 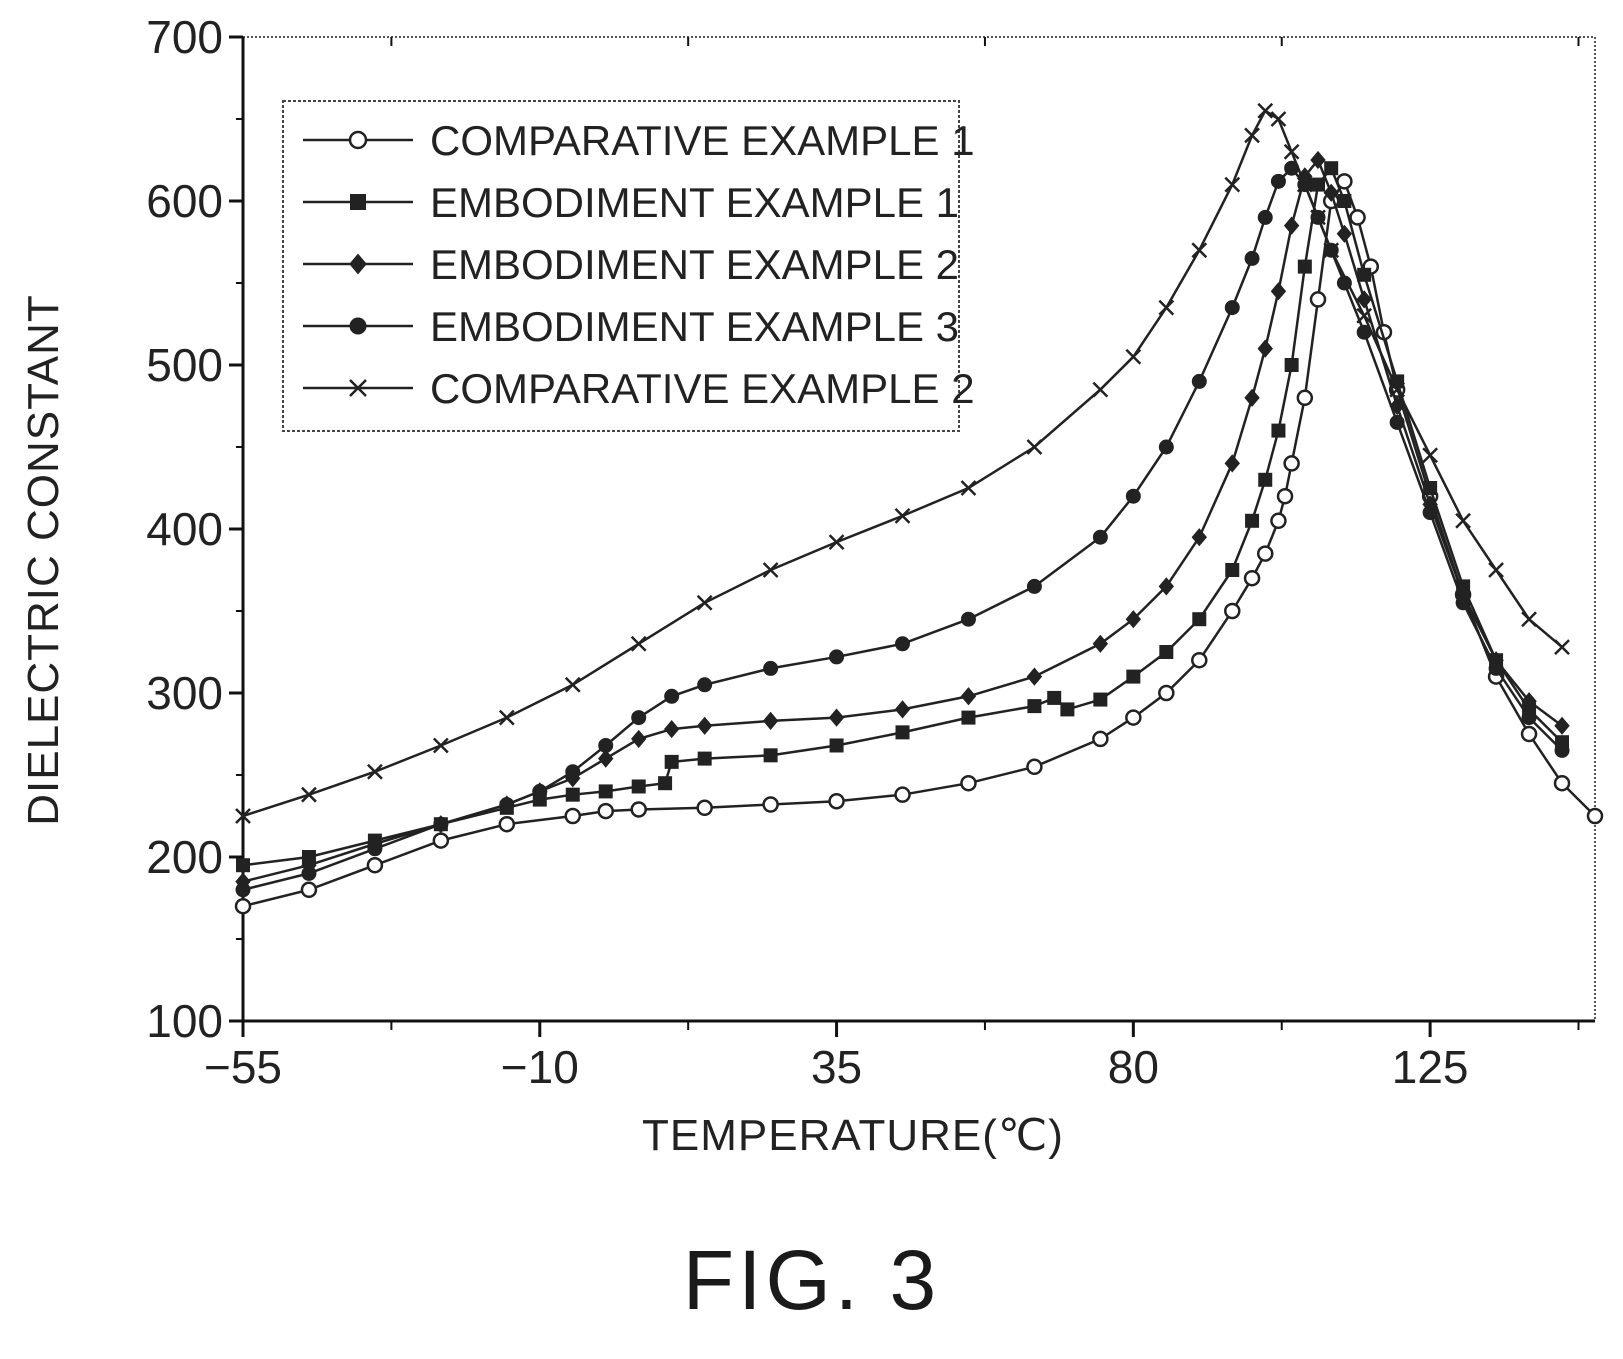 I want to click on legend-item: EMBODIMENT EXAMPLE 2, so click(x=631, y=264).